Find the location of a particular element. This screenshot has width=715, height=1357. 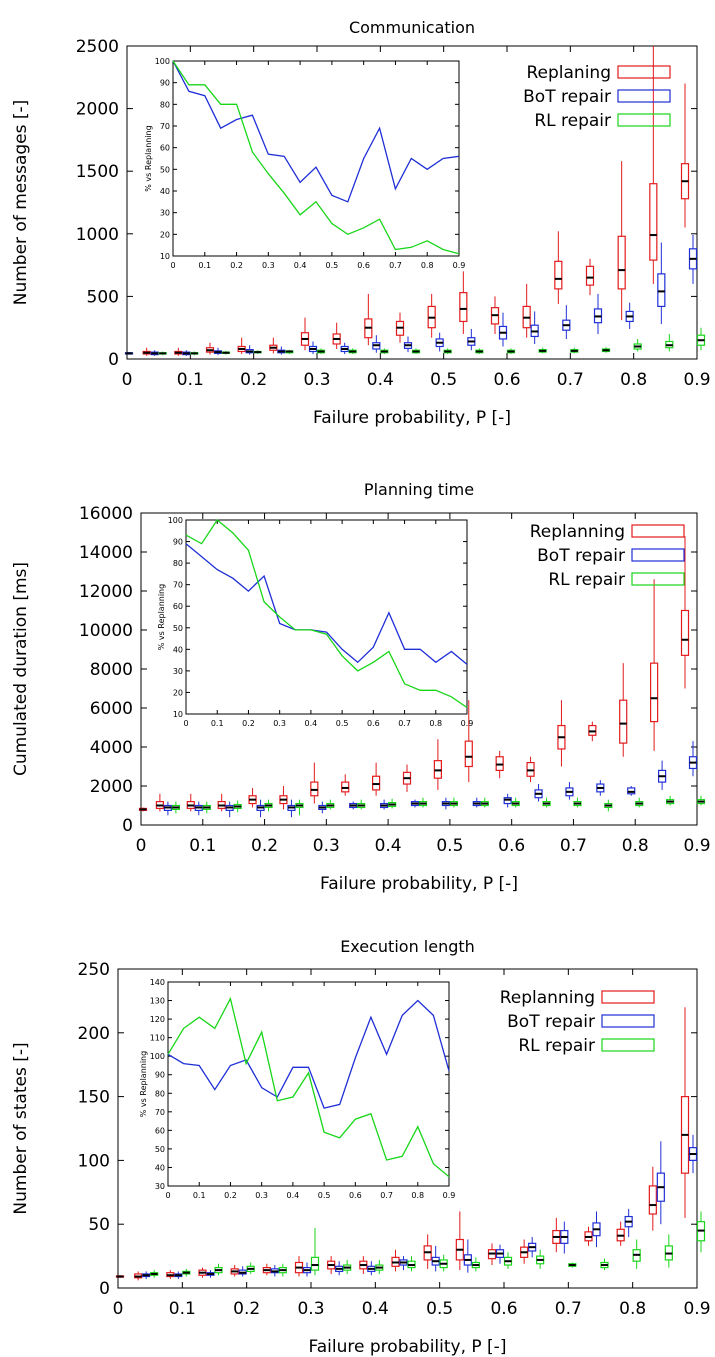

y-tick-label: 1000 is located at coordinates (97, 235).